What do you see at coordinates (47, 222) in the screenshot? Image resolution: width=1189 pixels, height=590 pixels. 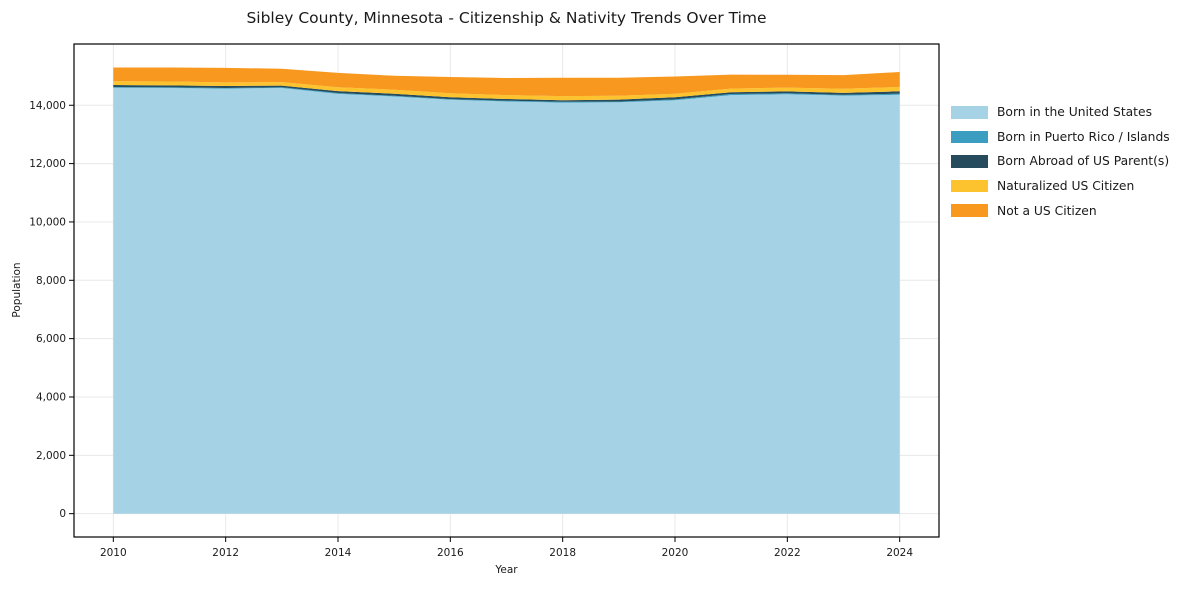 I see `y-tick-label-10000: 10,000` at bounding box center [47, 222].